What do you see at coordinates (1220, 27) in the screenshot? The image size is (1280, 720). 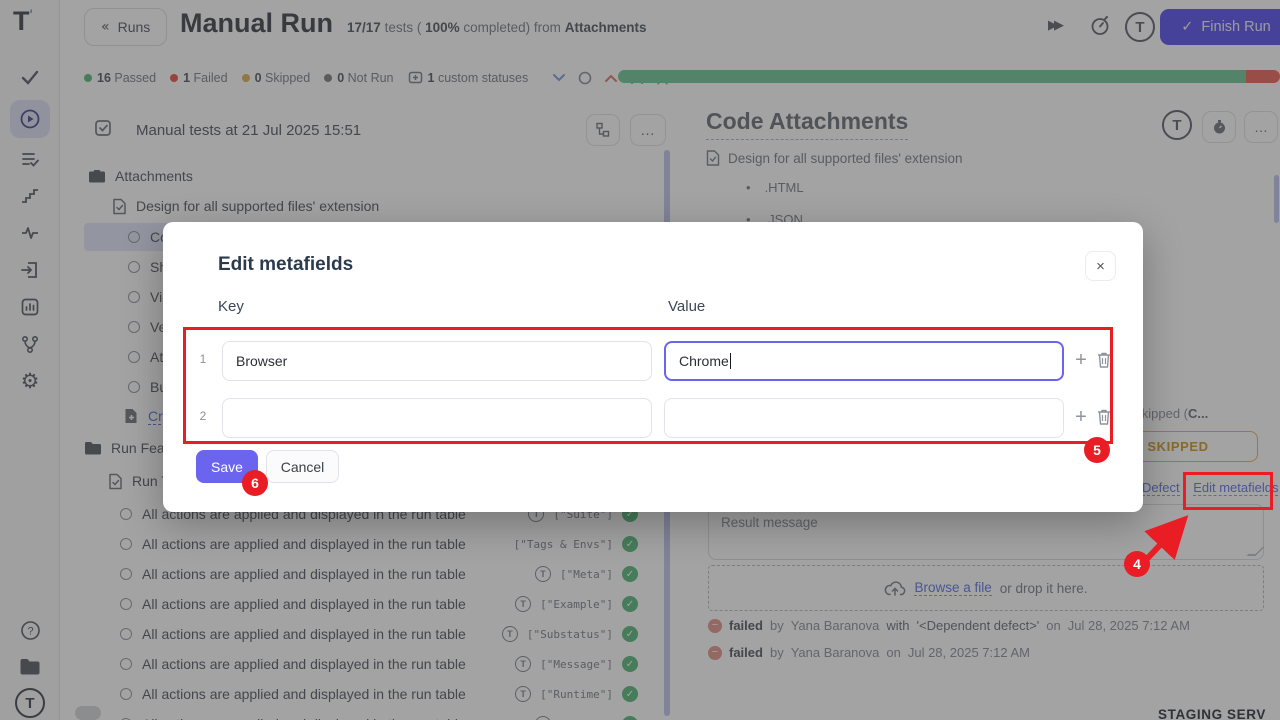 I see `finish-run-button: ✓ Finish Run` at bounding box center [1220, 27].